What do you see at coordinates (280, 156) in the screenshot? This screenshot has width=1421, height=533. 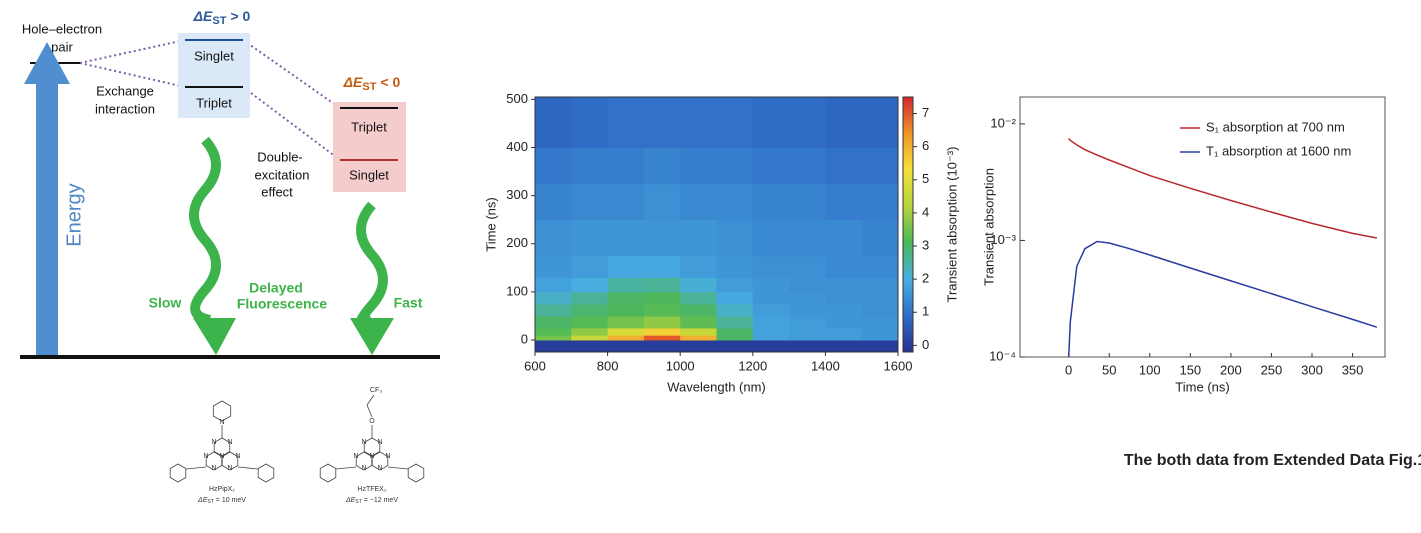 I see `double-excitation-label: Double-` at bounding box center [280, 156].